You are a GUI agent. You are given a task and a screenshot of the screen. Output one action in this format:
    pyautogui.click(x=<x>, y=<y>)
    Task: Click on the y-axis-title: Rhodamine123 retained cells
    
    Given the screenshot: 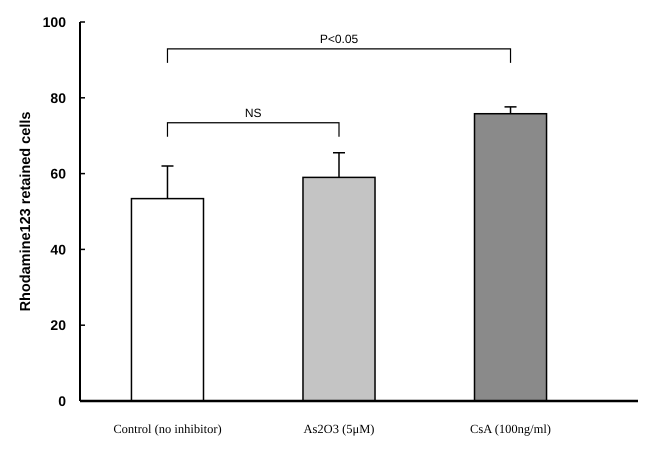 What is the action you would take?
    pyautogui.click(x=26, y=212)
    